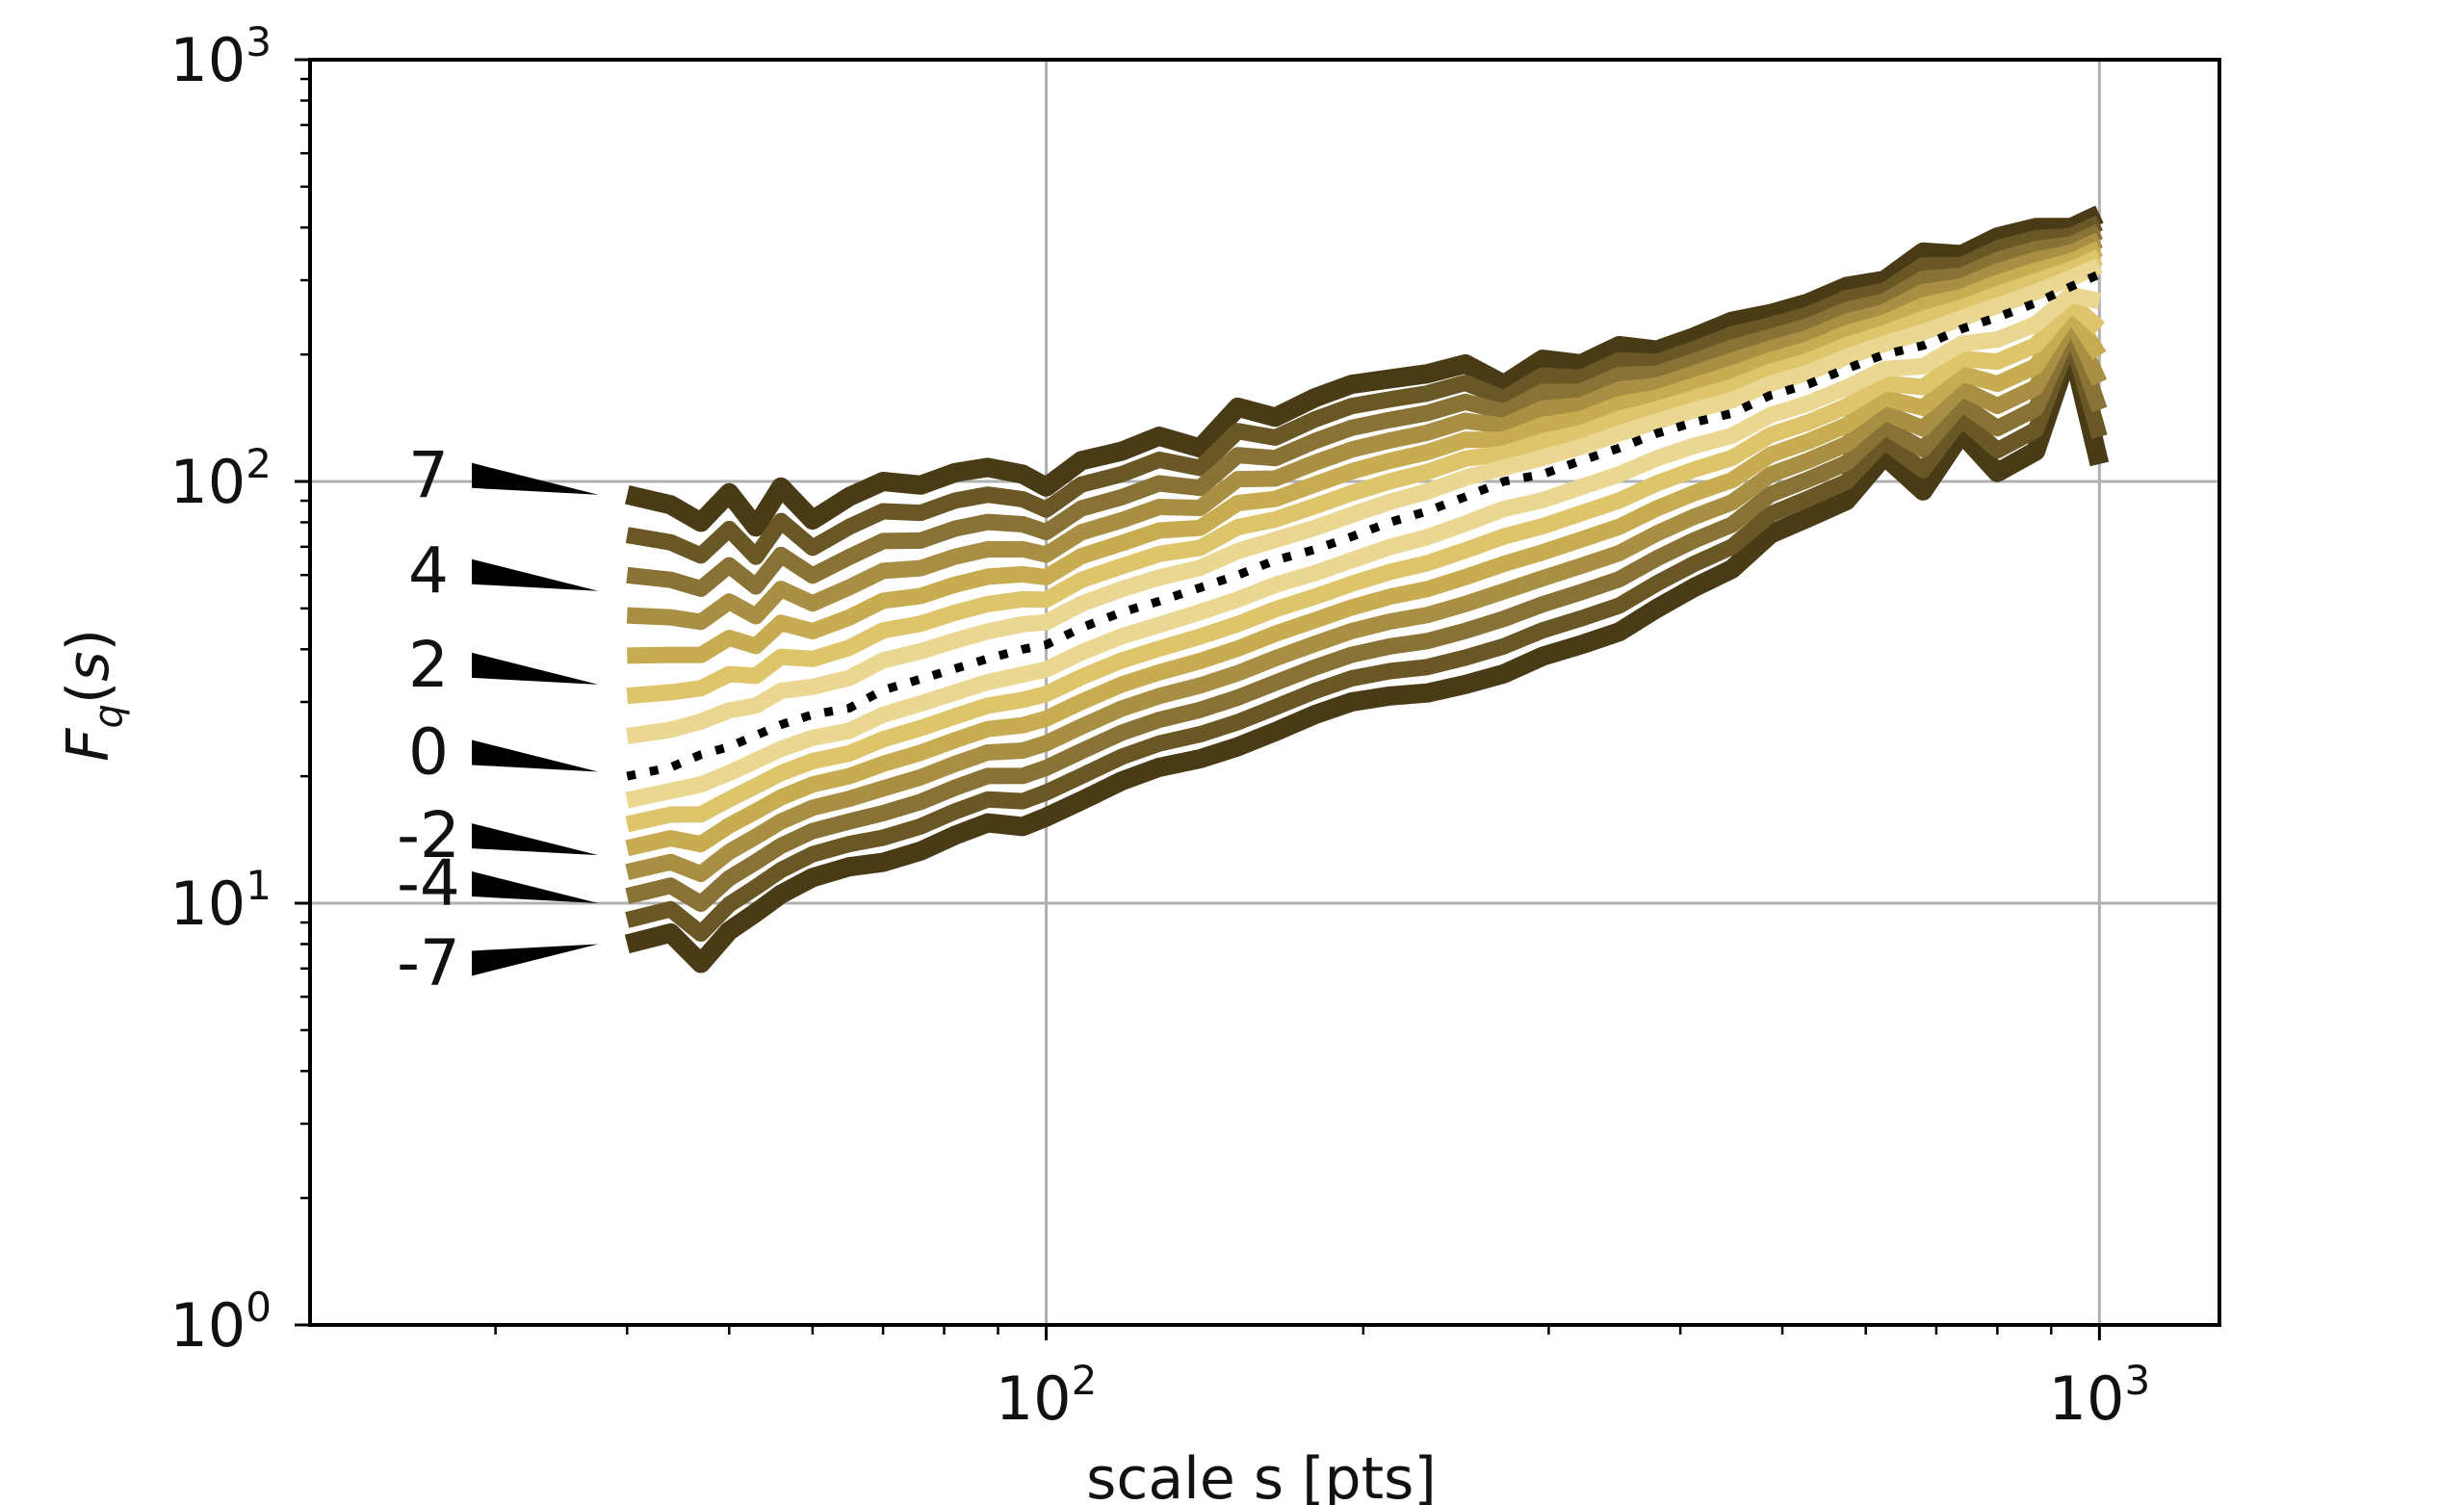 The width and height of the screenshot is (2464, 1505). I want to click on y-tick-label: 100, so click(220, 1322).